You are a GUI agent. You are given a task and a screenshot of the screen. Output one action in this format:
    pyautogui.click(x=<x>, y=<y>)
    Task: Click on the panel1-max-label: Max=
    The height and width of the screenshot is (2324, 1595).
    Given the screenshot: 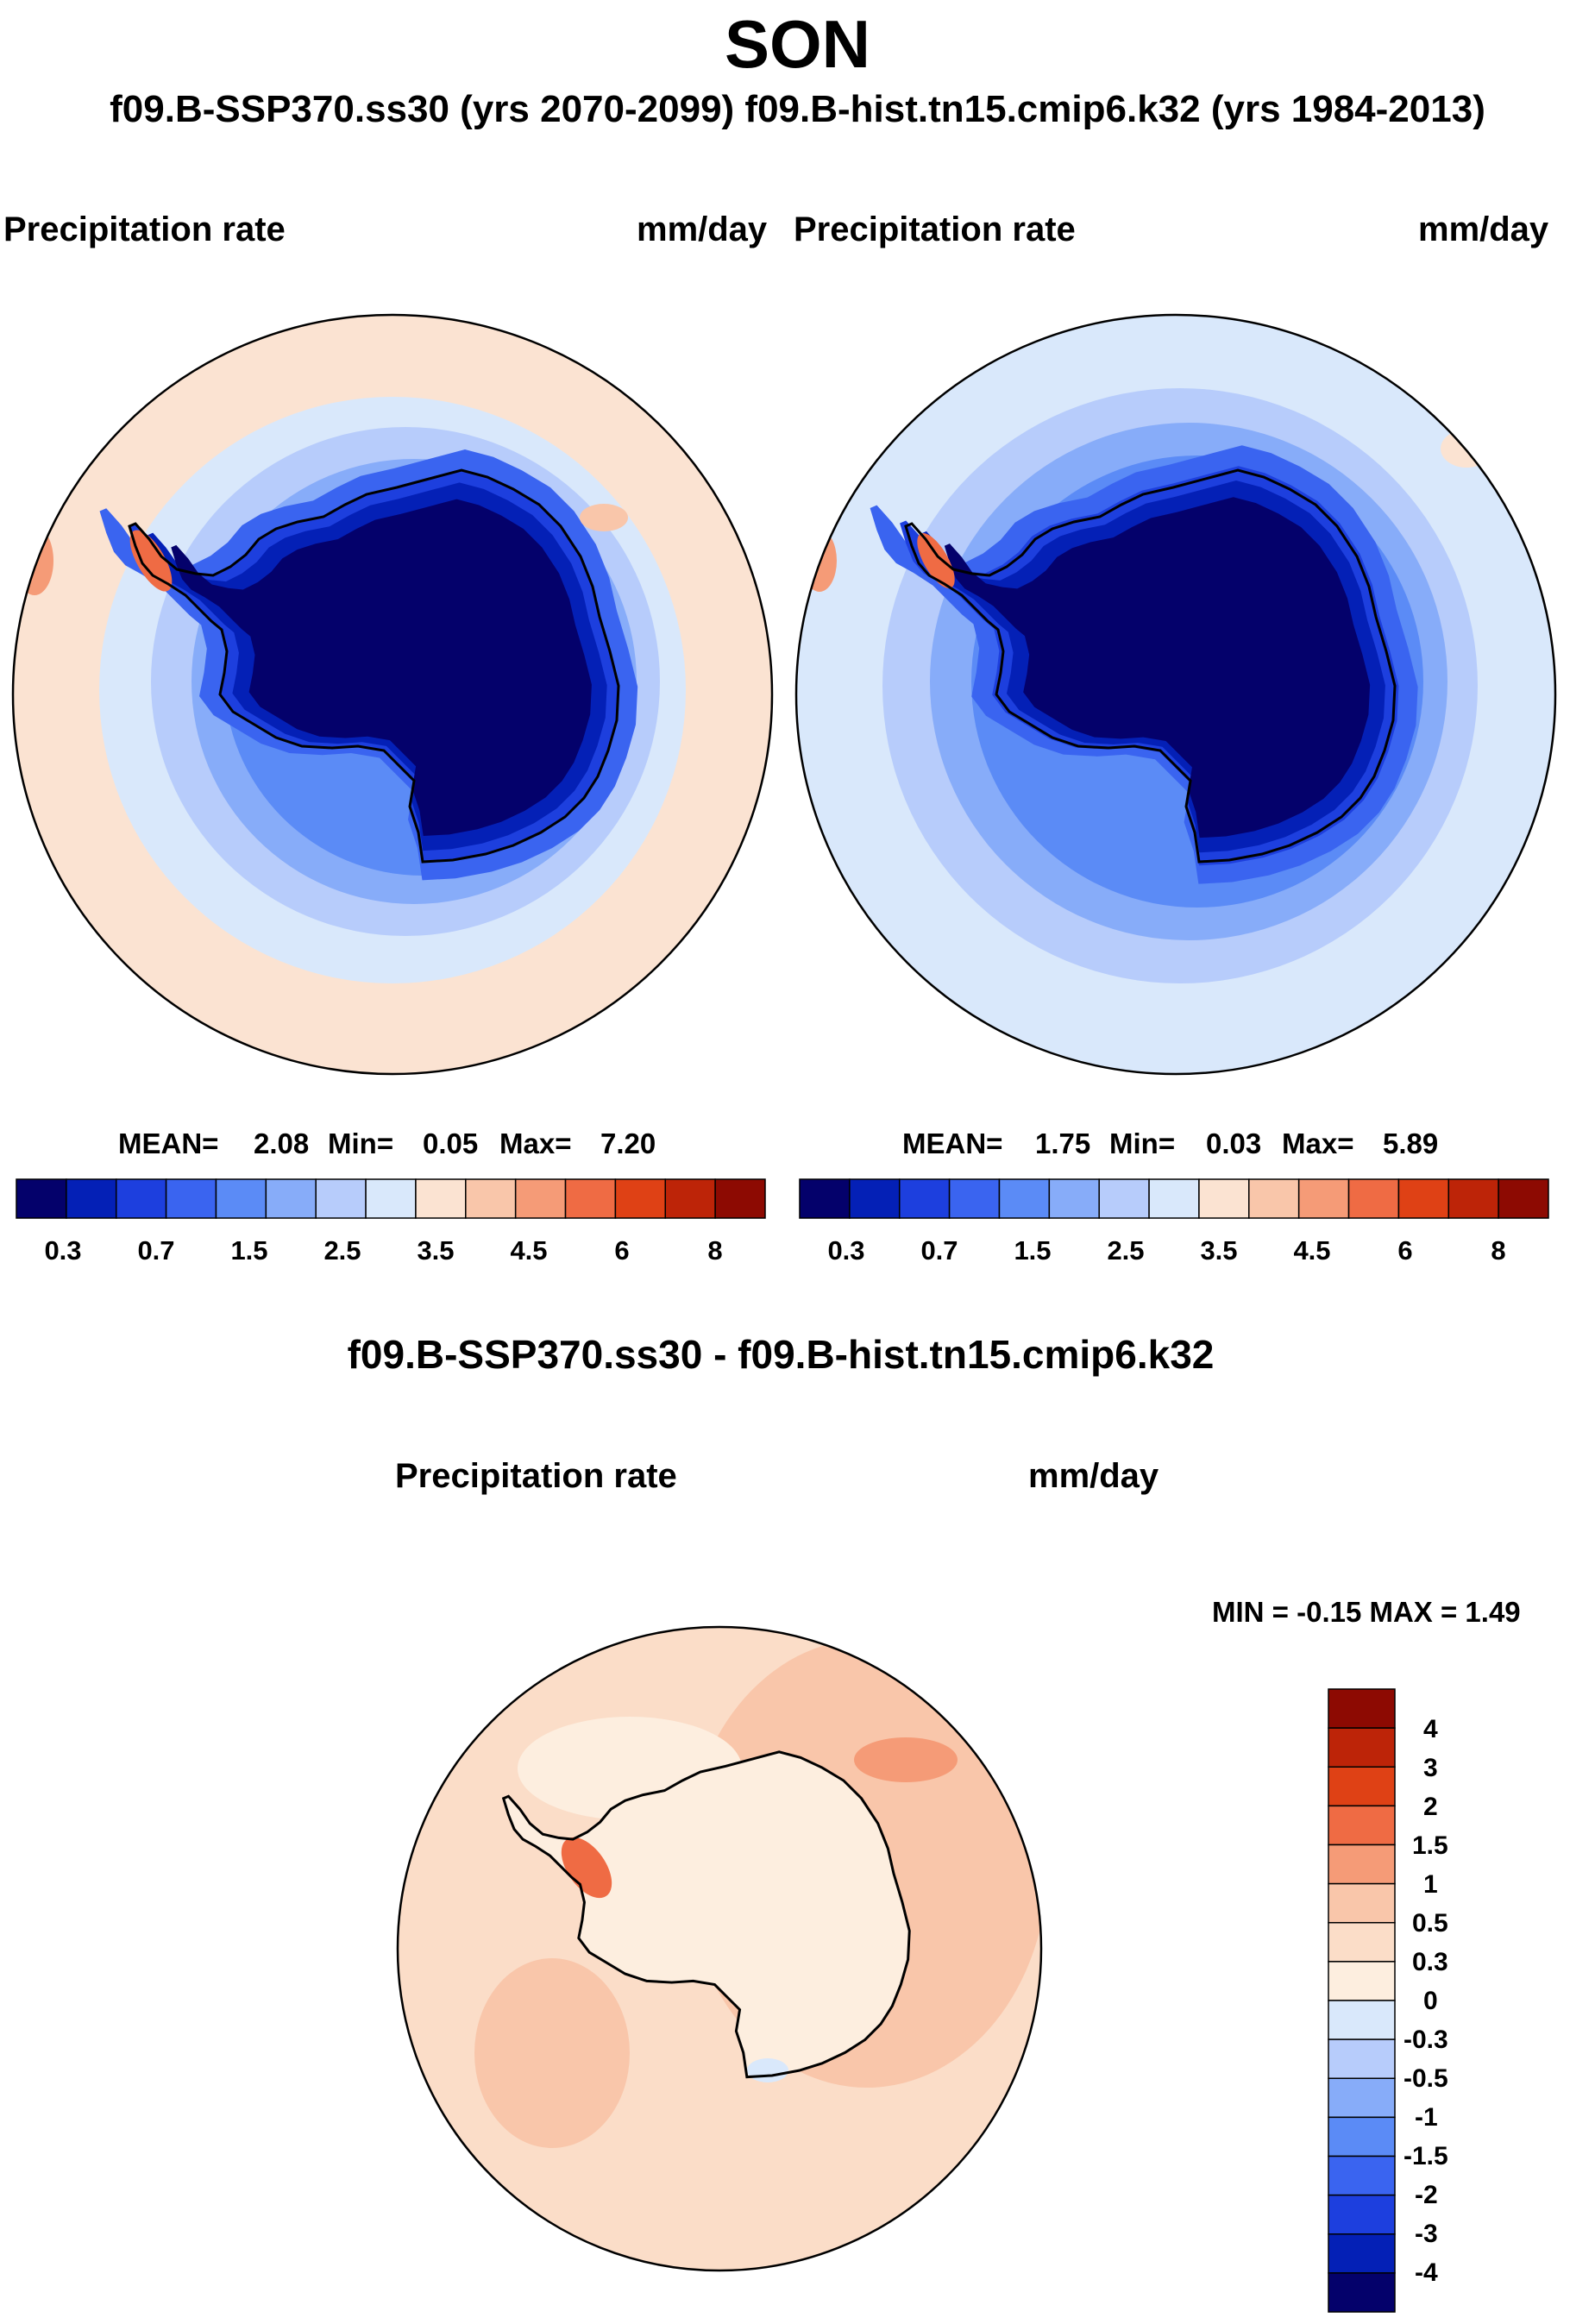 What is the action you would take?
    pyautogui.click(x=535, y=1143)
    